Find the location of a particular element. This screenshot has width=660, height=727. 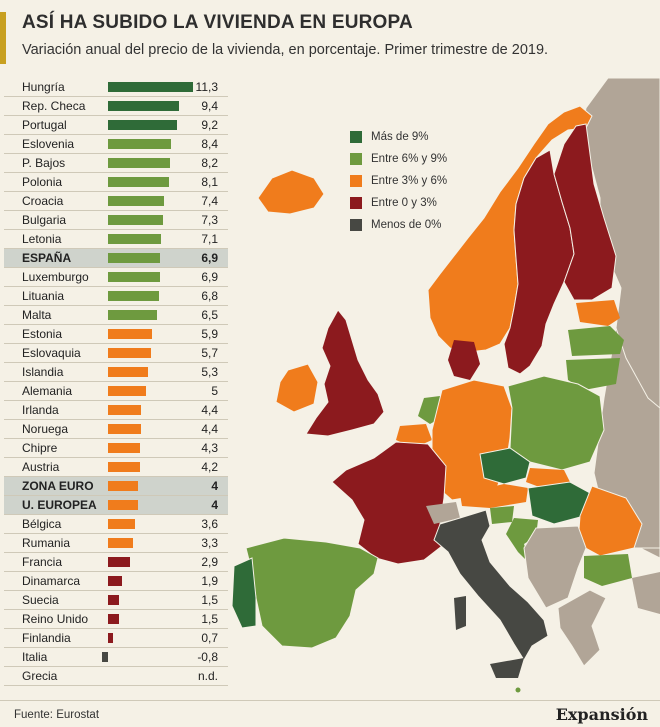

country-name: Lituania is located at coordinates (43, 296).